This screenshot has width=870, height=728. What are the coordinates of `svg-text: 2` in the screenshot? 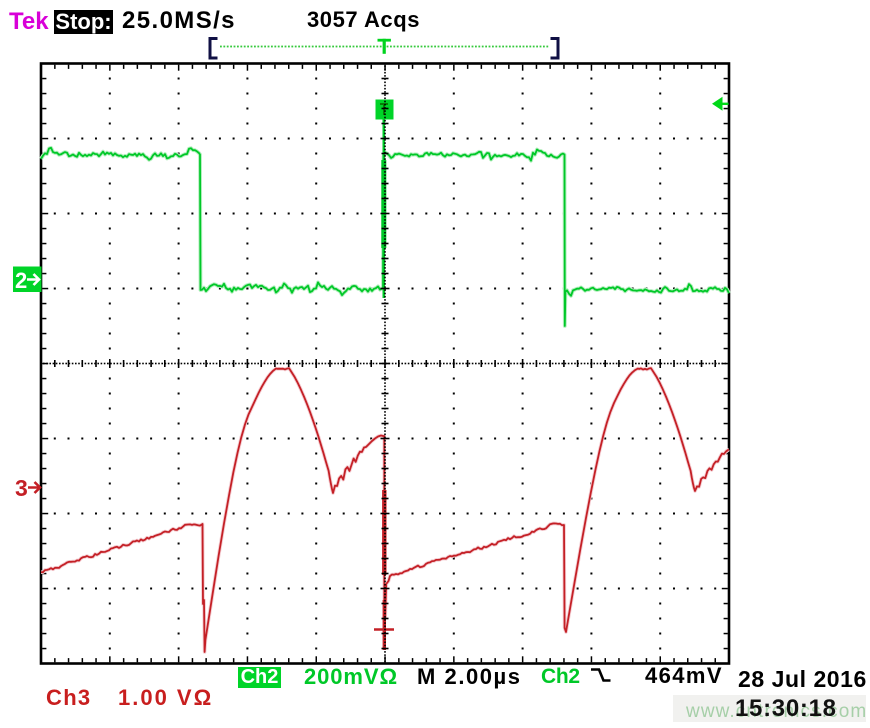 It's located at (21, 280).